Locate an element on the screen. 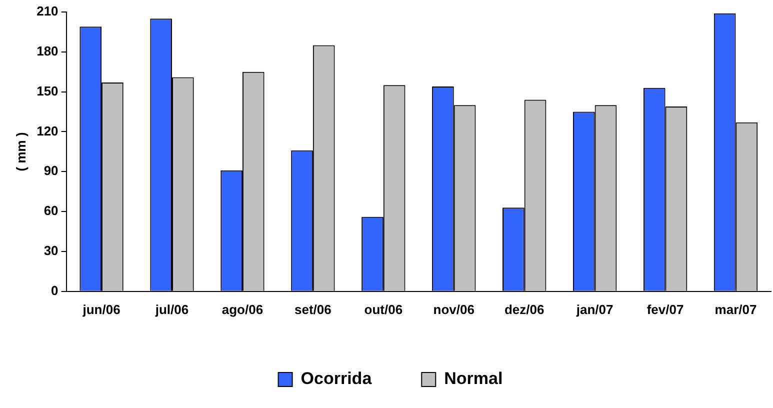  x-tick-label: nov/06 is located at coordinates (453, 309).